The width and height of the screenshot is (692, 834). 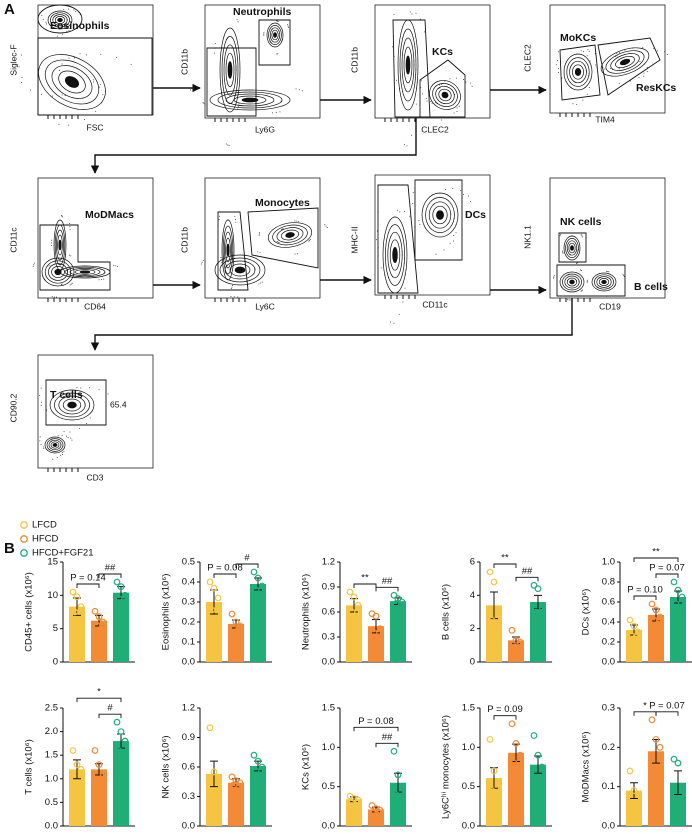 I want to click on y-tick-label: 15, so click(x=52, y=562).